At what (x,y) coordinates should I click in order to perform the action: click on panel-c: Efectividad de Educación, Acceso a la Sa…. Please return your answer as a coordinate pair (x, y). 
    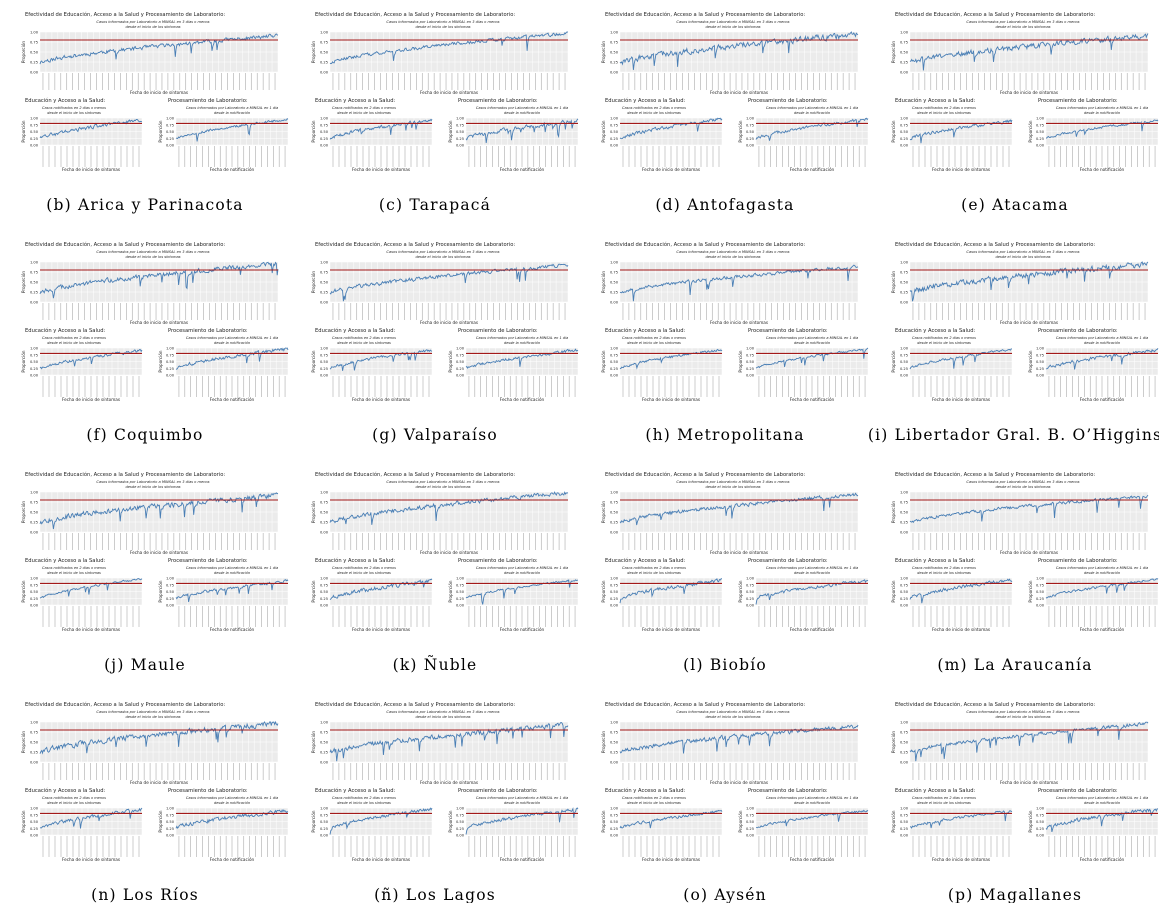
    Looking at the image, I should click on (445, 112).